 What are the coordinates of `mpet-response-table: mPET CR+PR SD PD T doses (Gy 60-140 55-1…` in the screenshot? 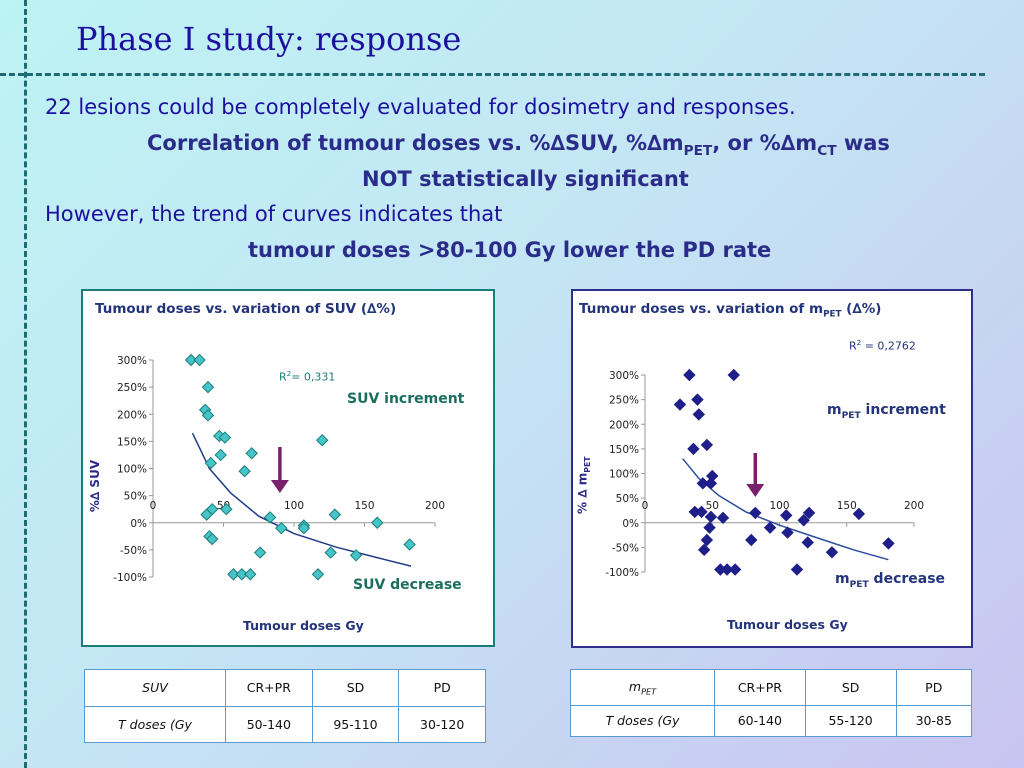 It's located at (771, 703).